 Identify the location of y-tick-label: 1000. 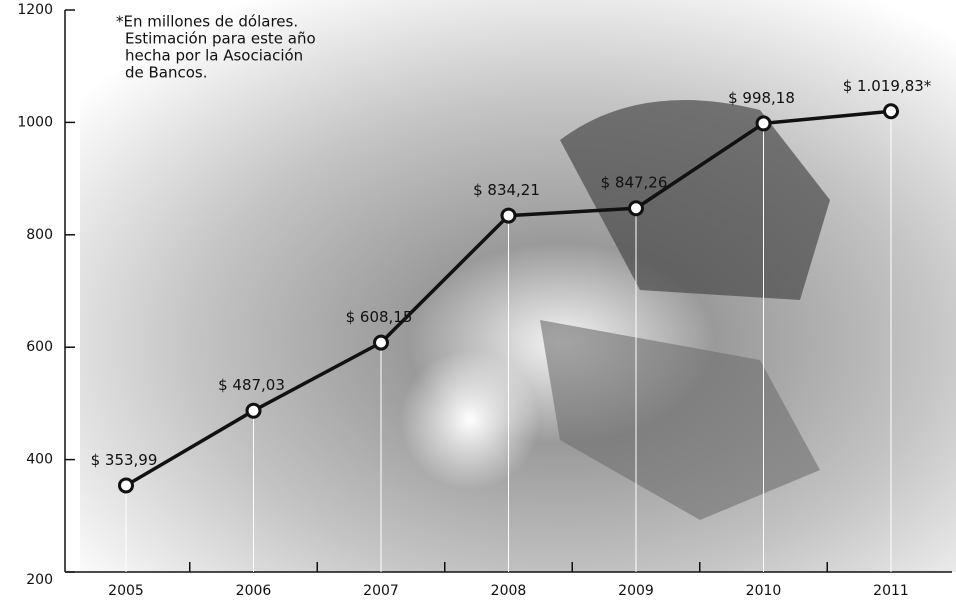
(35, 122).